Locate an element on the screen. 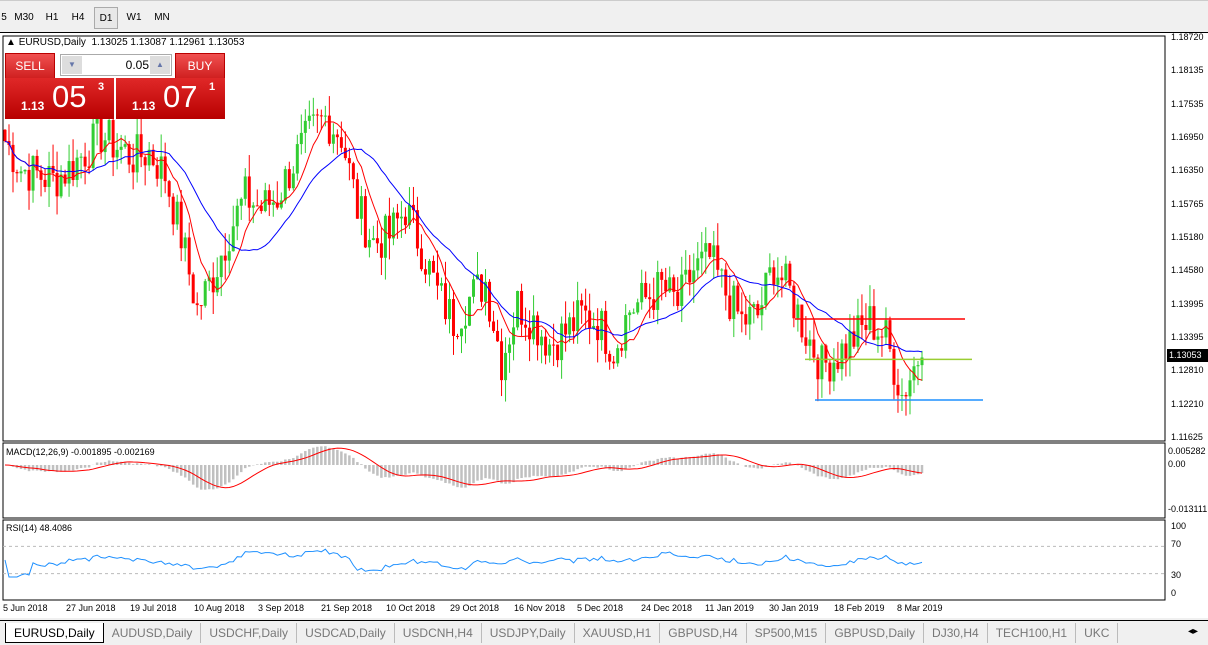 The height and width of the screenshot is (645, 1208). price-axis-label: 1.15180 is located at coordinates (1187, 237).